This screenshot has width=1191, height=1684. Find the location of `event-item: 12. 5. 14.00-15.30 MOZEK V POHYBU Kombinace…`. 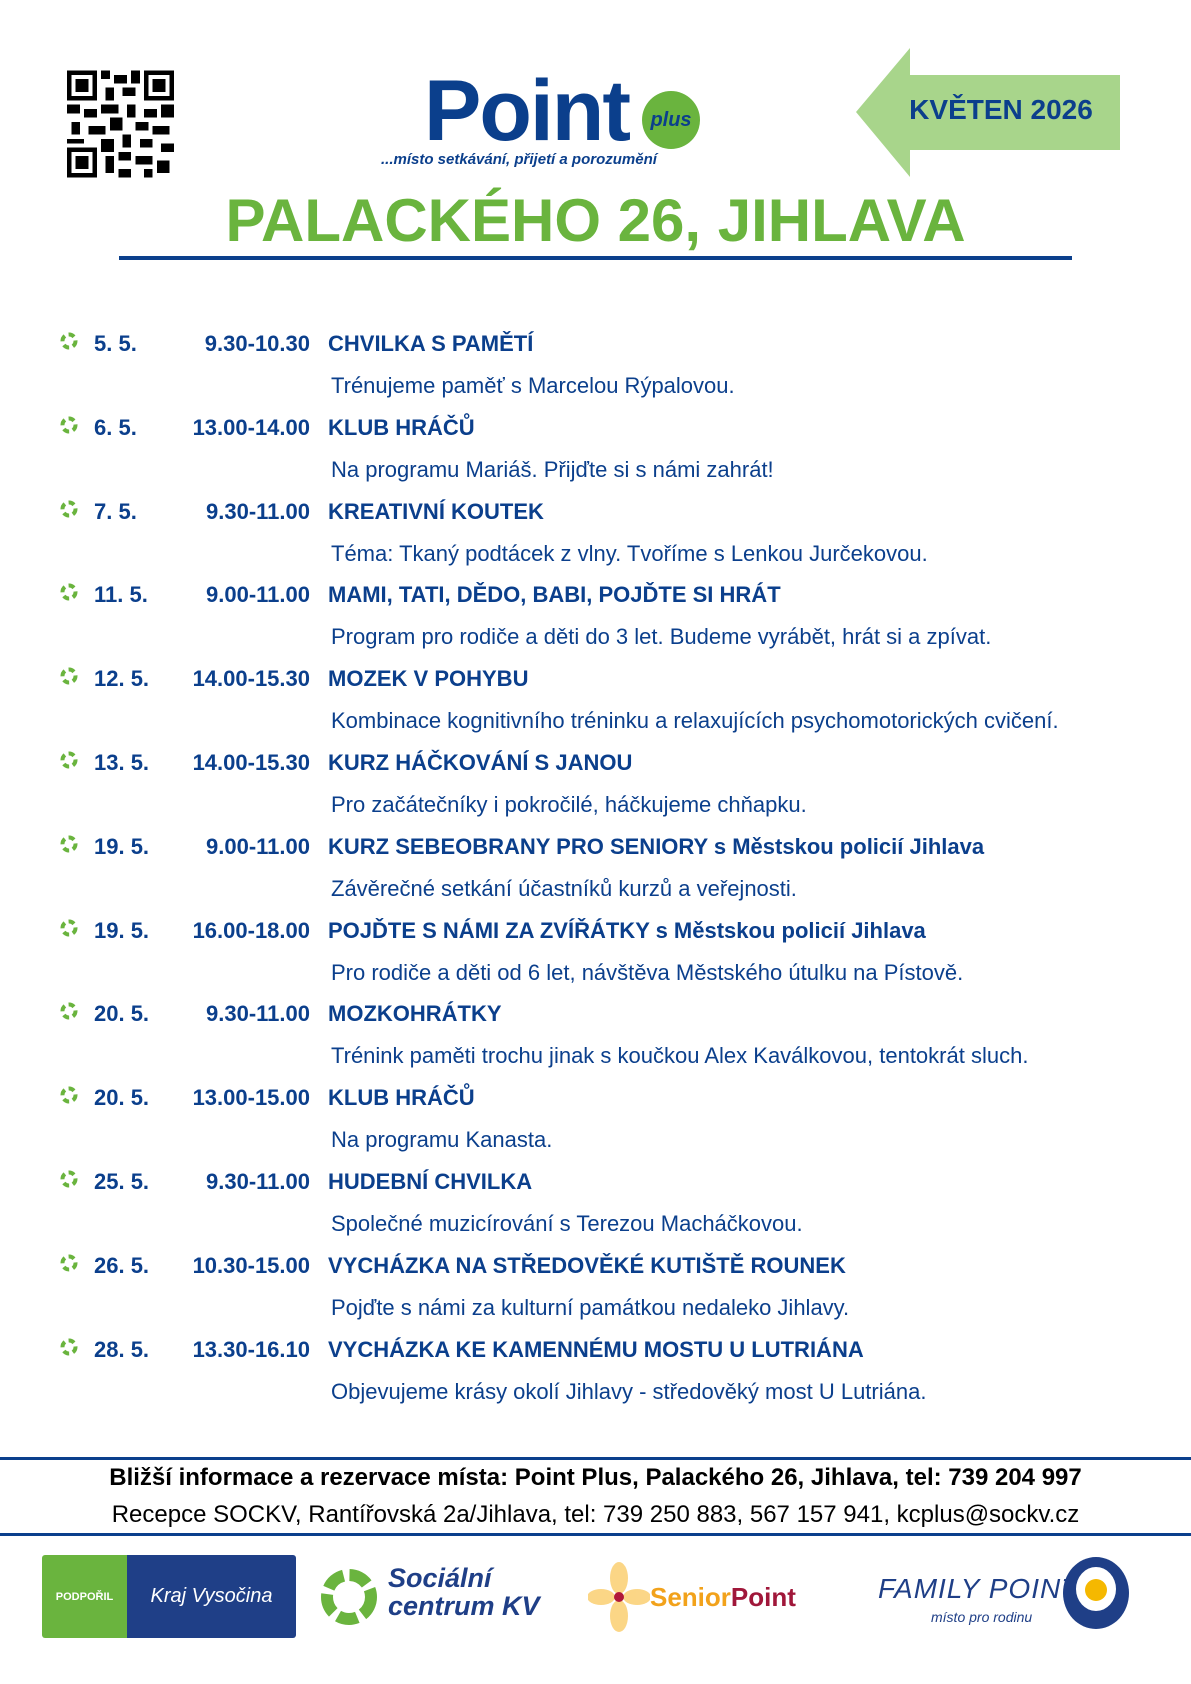

event-item: 12. 5. 14.00-15.30 MOZEK V POHYBU Kombinace… is located at coordinates (595, 708).